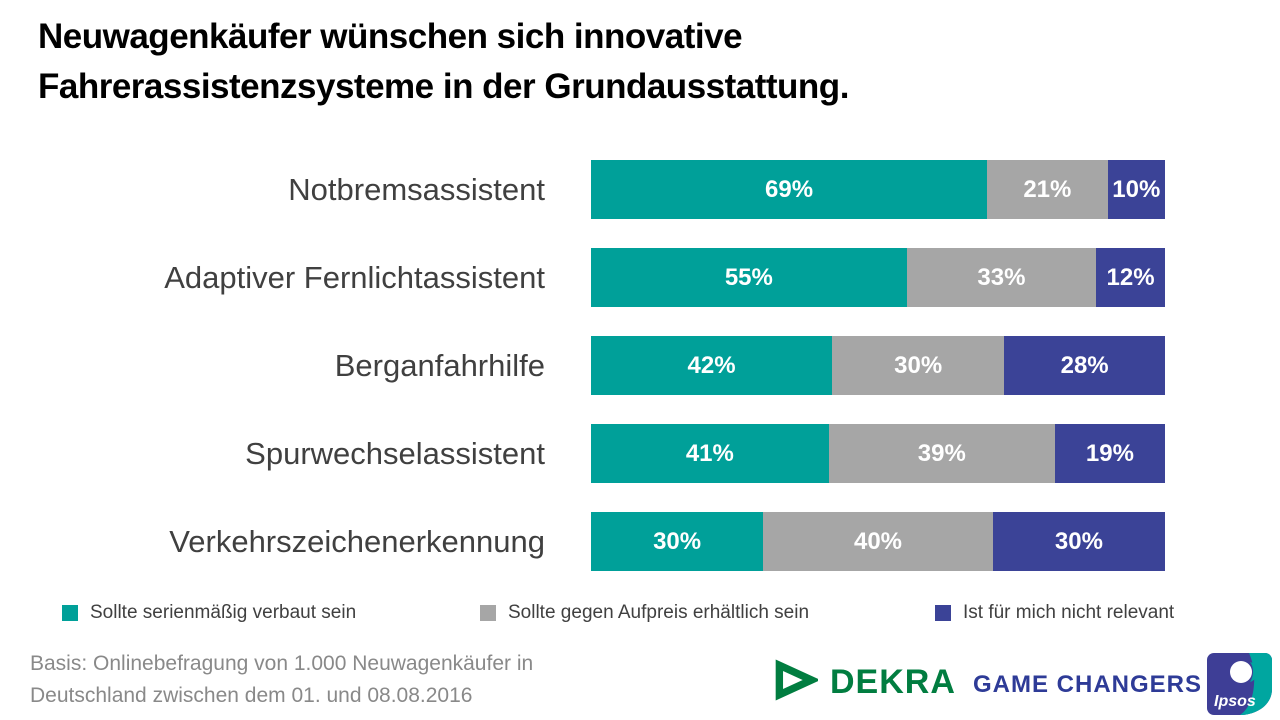 The image size is (1280, 720). I want to click on bar-segment: 21%, so click(1047, 189).